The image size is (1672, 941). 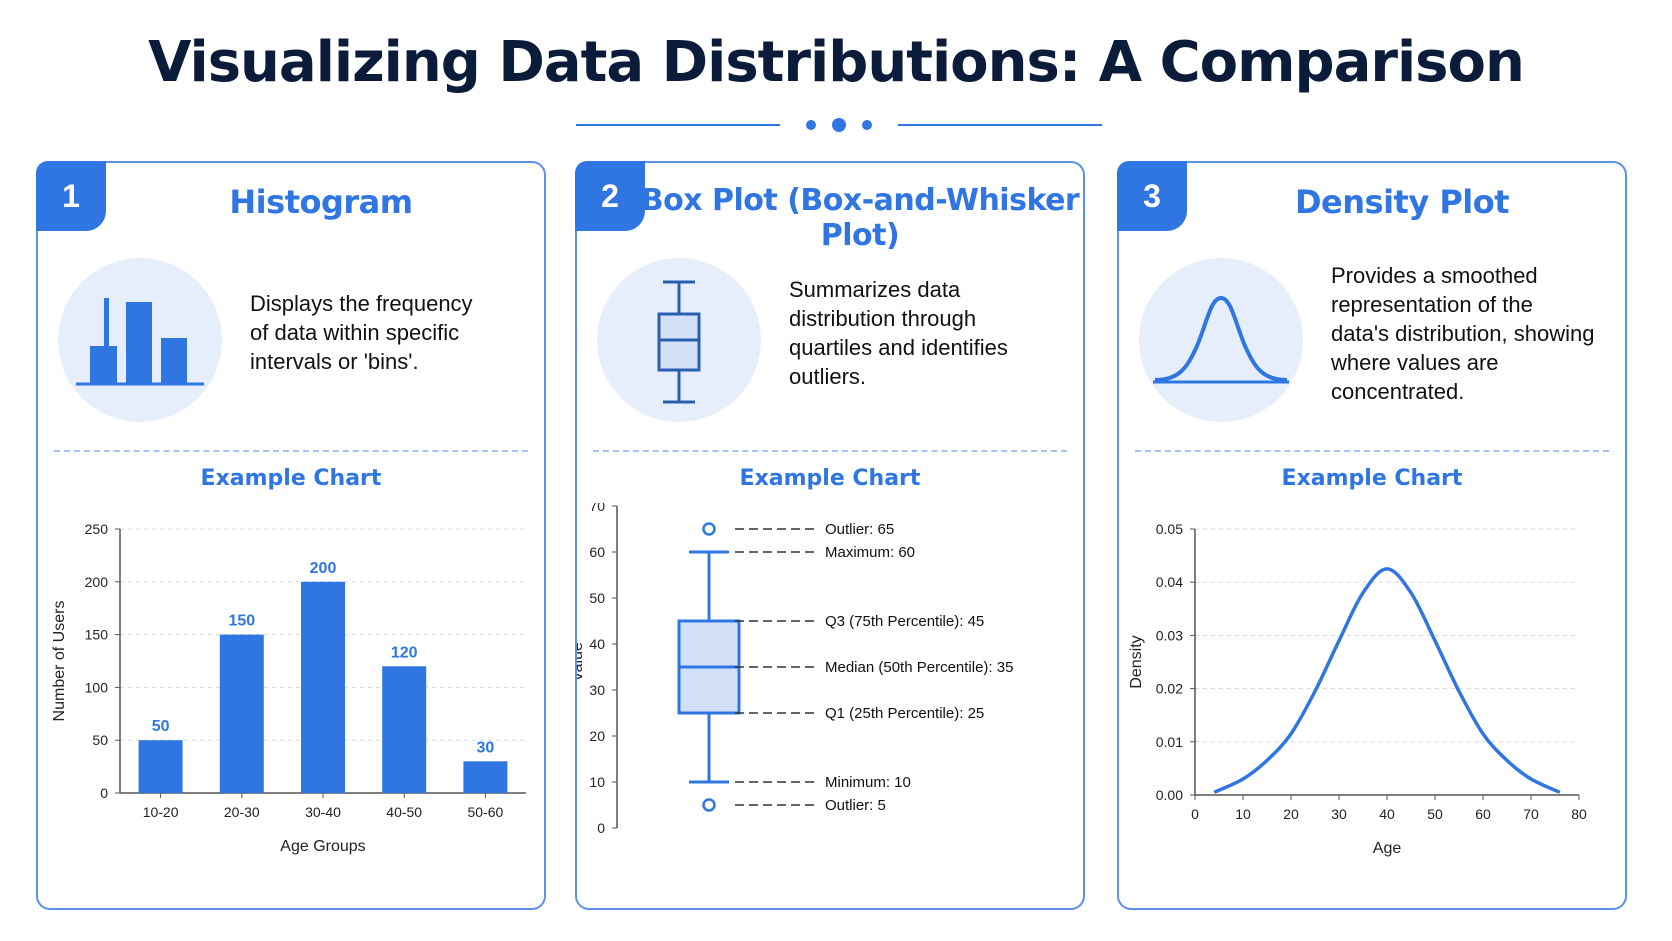 I want to click on y-tick-label: 0.03, so click(x=1169, y=635).